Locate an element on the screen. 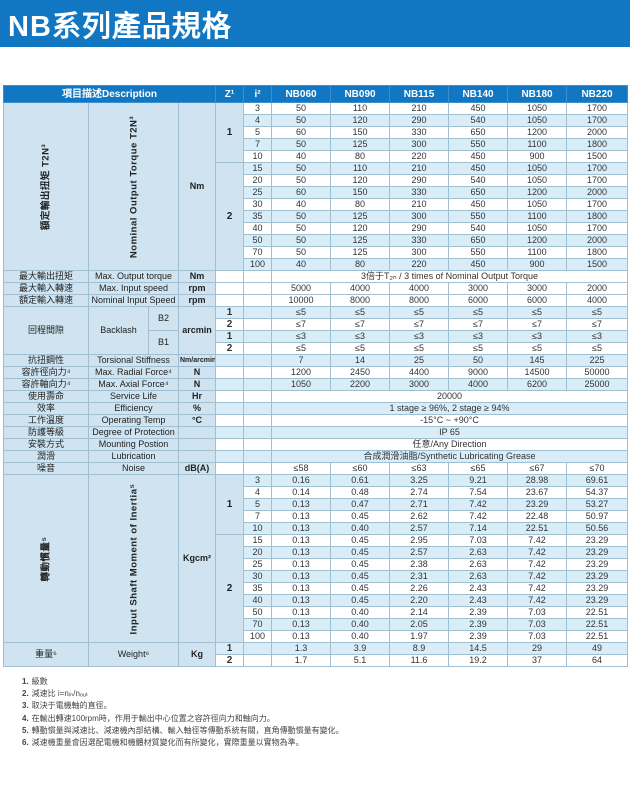 Image resolution: width=630 pixels, height=803 pixels. value-cell: 2.57 is located at coordinates (419, 552).